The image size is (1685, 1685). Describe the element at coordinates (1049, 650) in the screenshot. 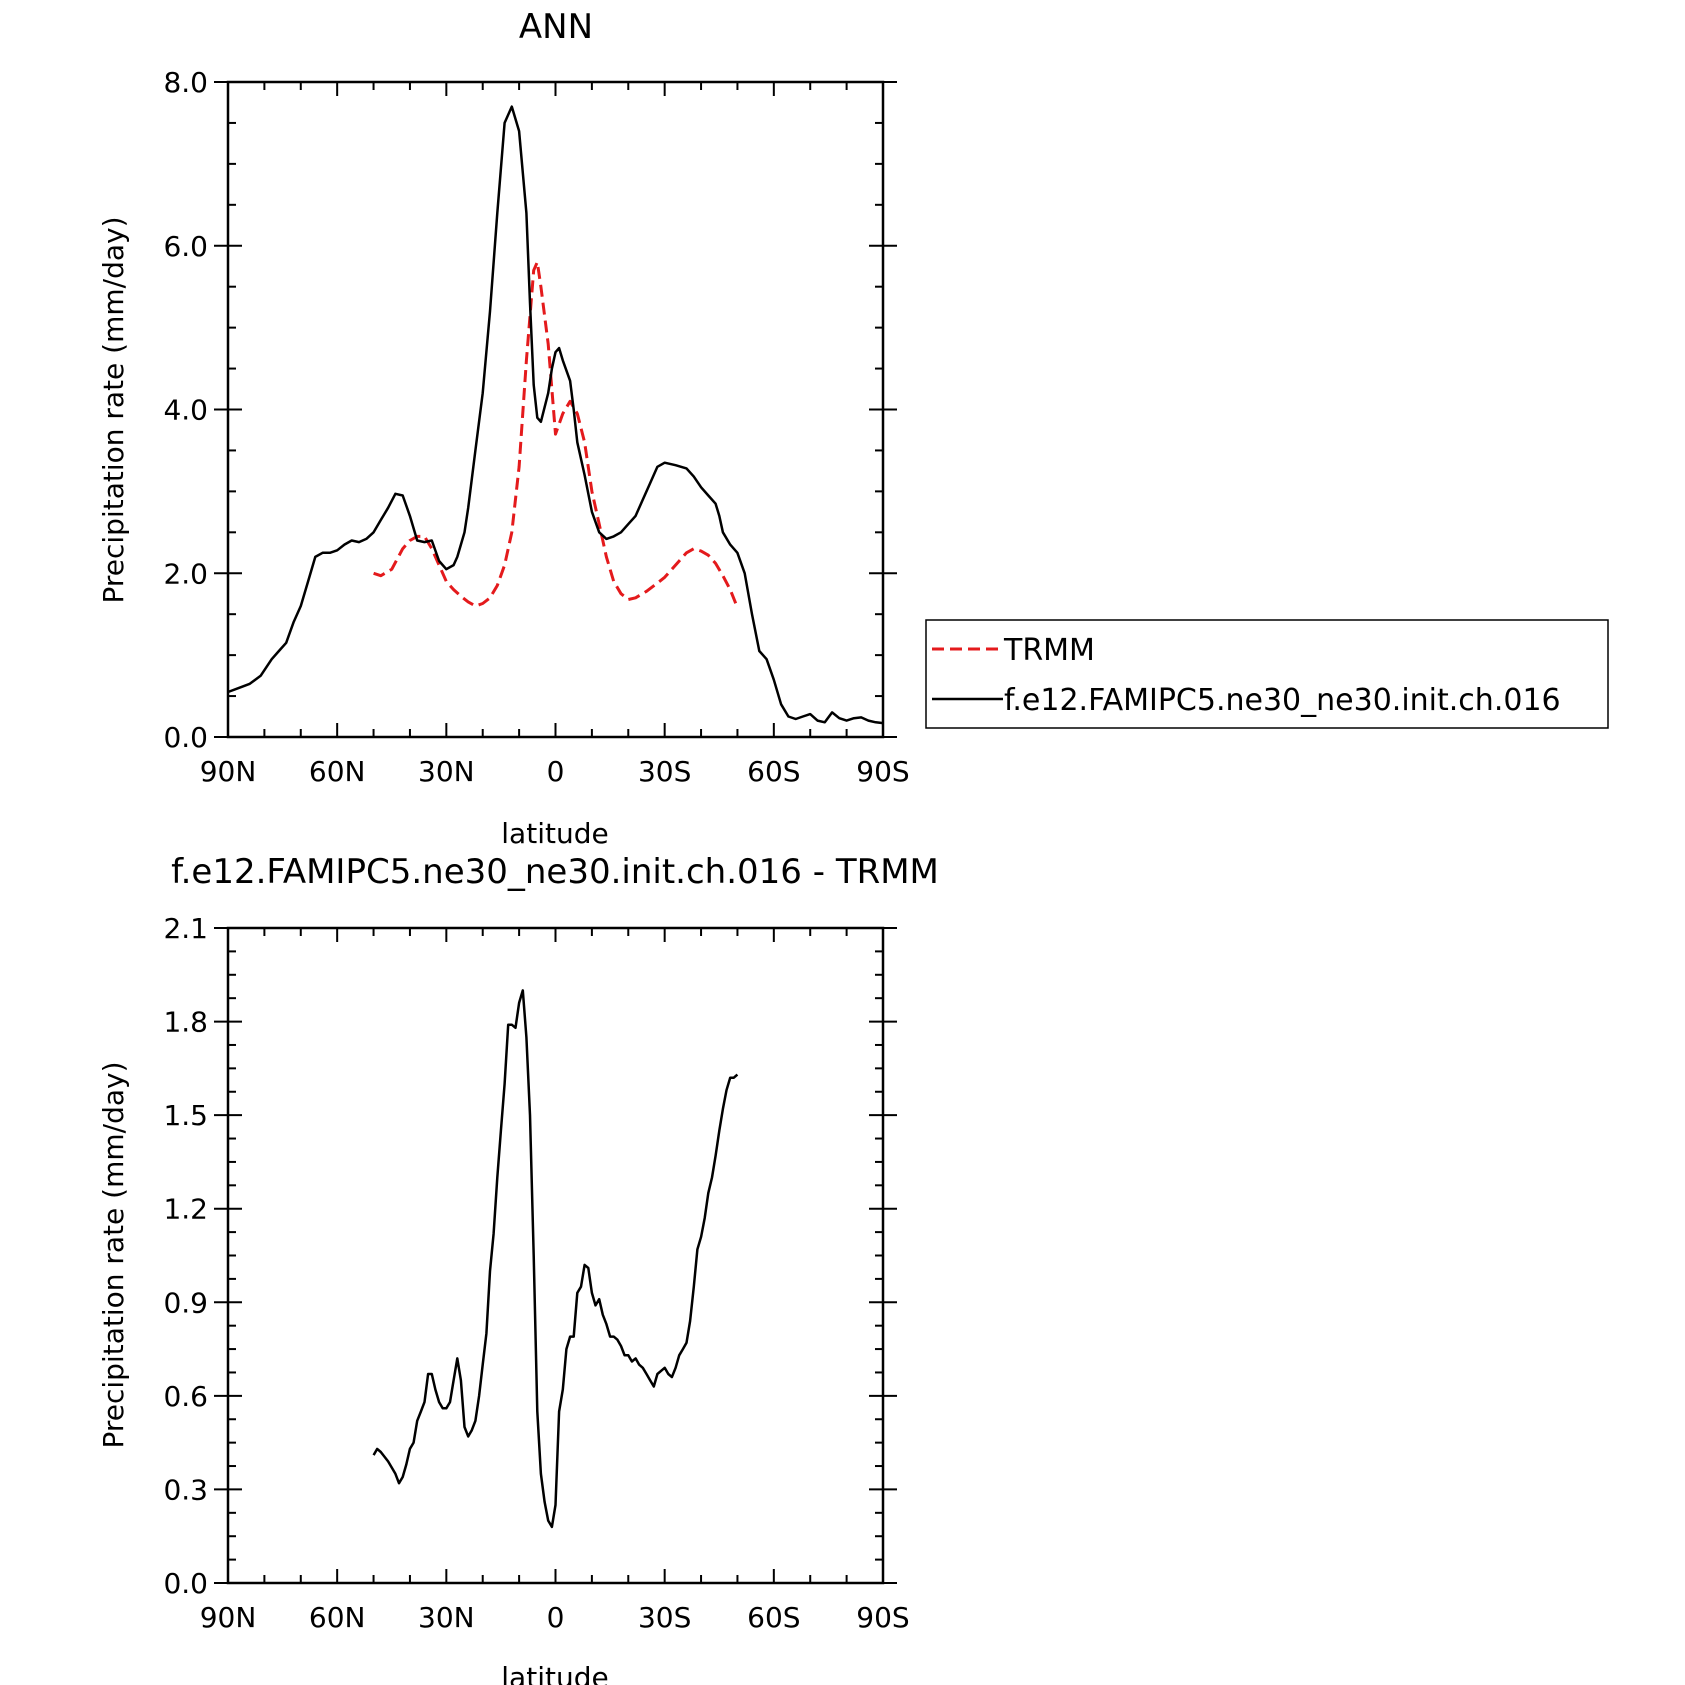

I see `legend-label-trmm: TRMM` at that location.